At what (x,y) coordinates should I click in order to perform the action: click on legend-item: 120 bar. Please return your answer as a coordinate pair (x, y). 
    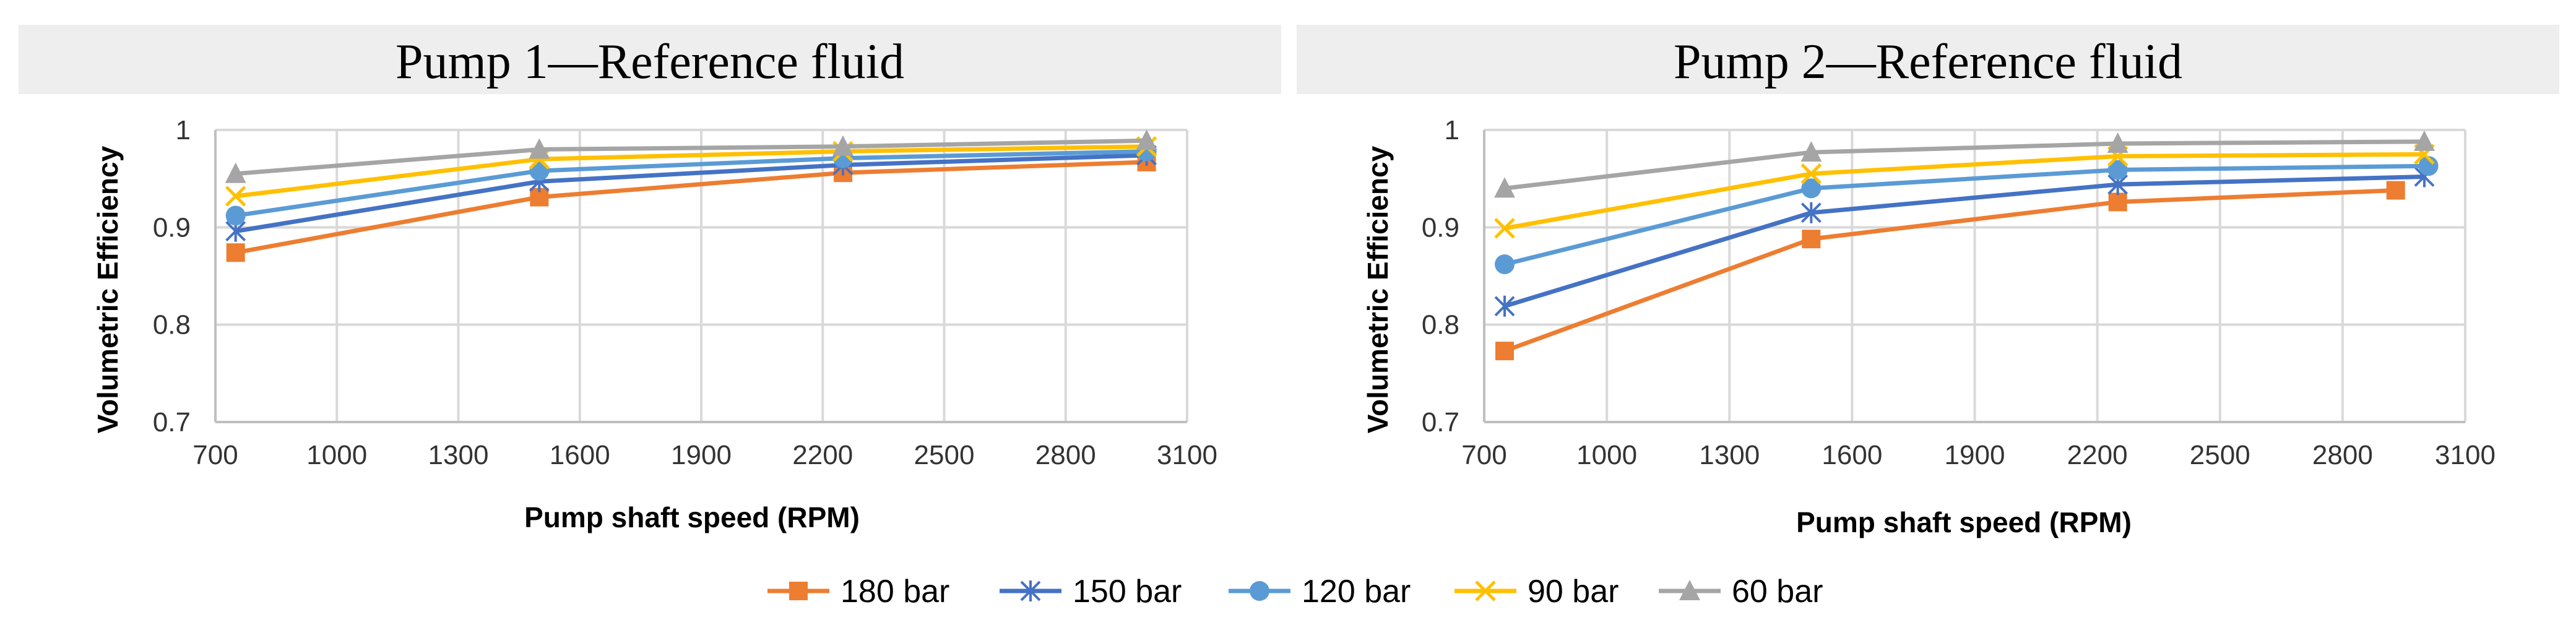
    Looking at the image, I should click on (1320, 592).